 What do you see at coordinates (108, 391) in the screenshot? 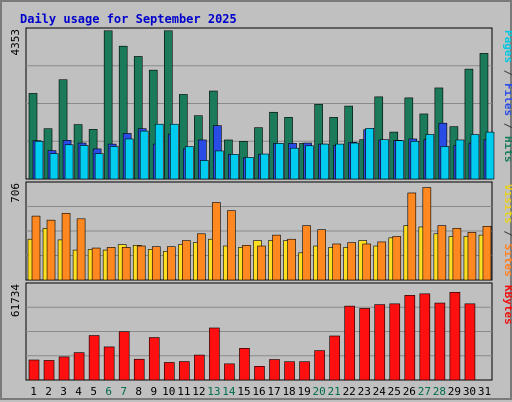
I see `day-label-6: 6` at bounding box center [108, 391].